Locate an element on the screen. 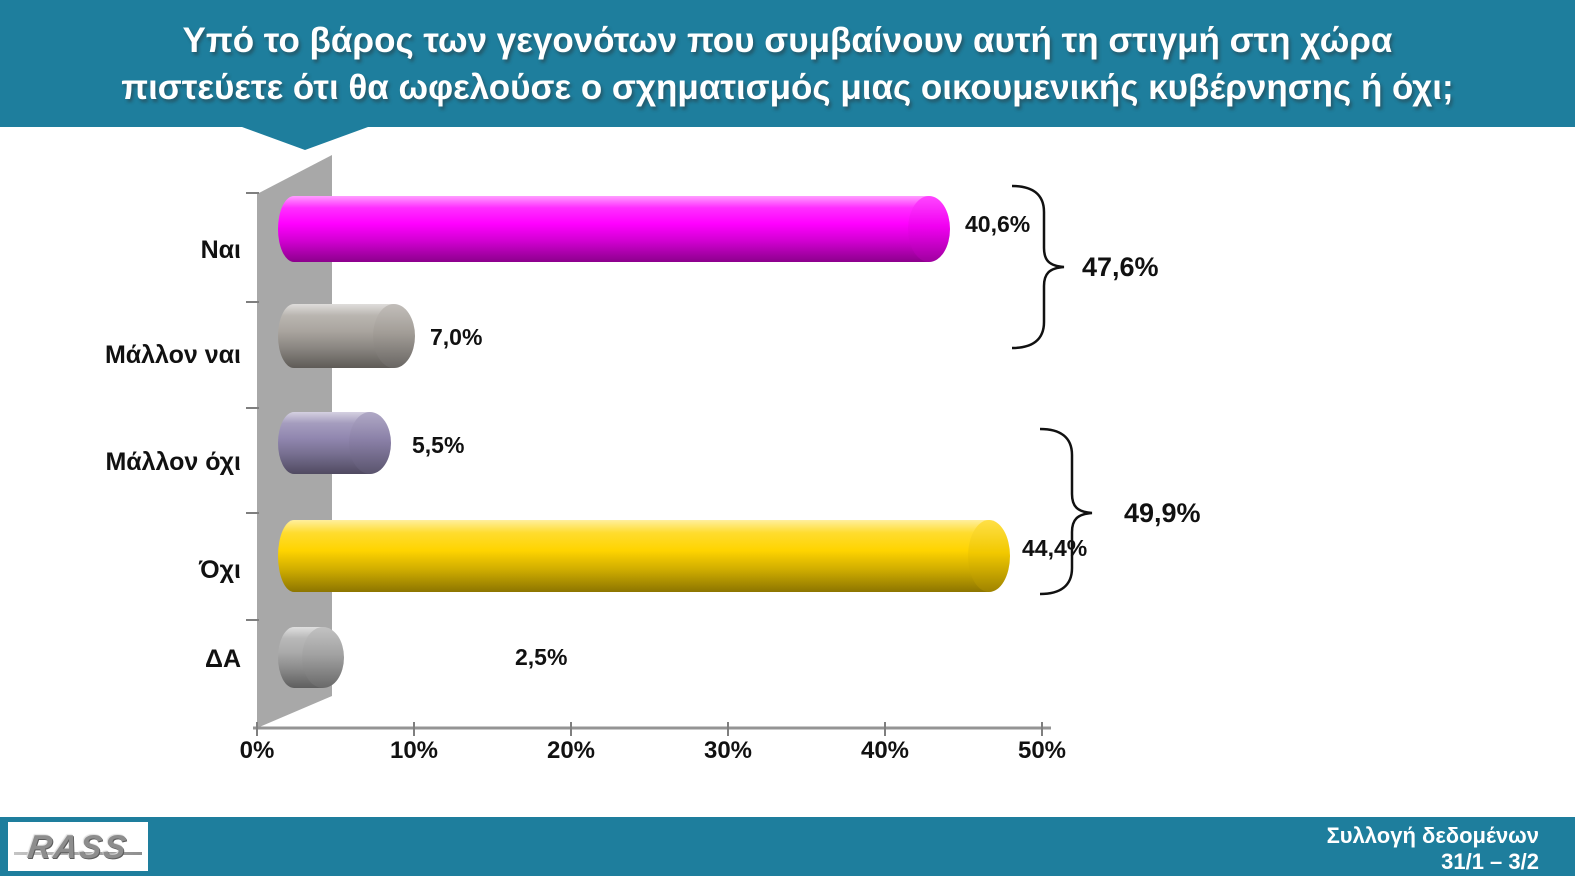 The width and height of the screenshot is (1575, 876). footer-note: Συλλογή δεδομένων 31/1 – 3/2 is located at coordinates (1433, 849).